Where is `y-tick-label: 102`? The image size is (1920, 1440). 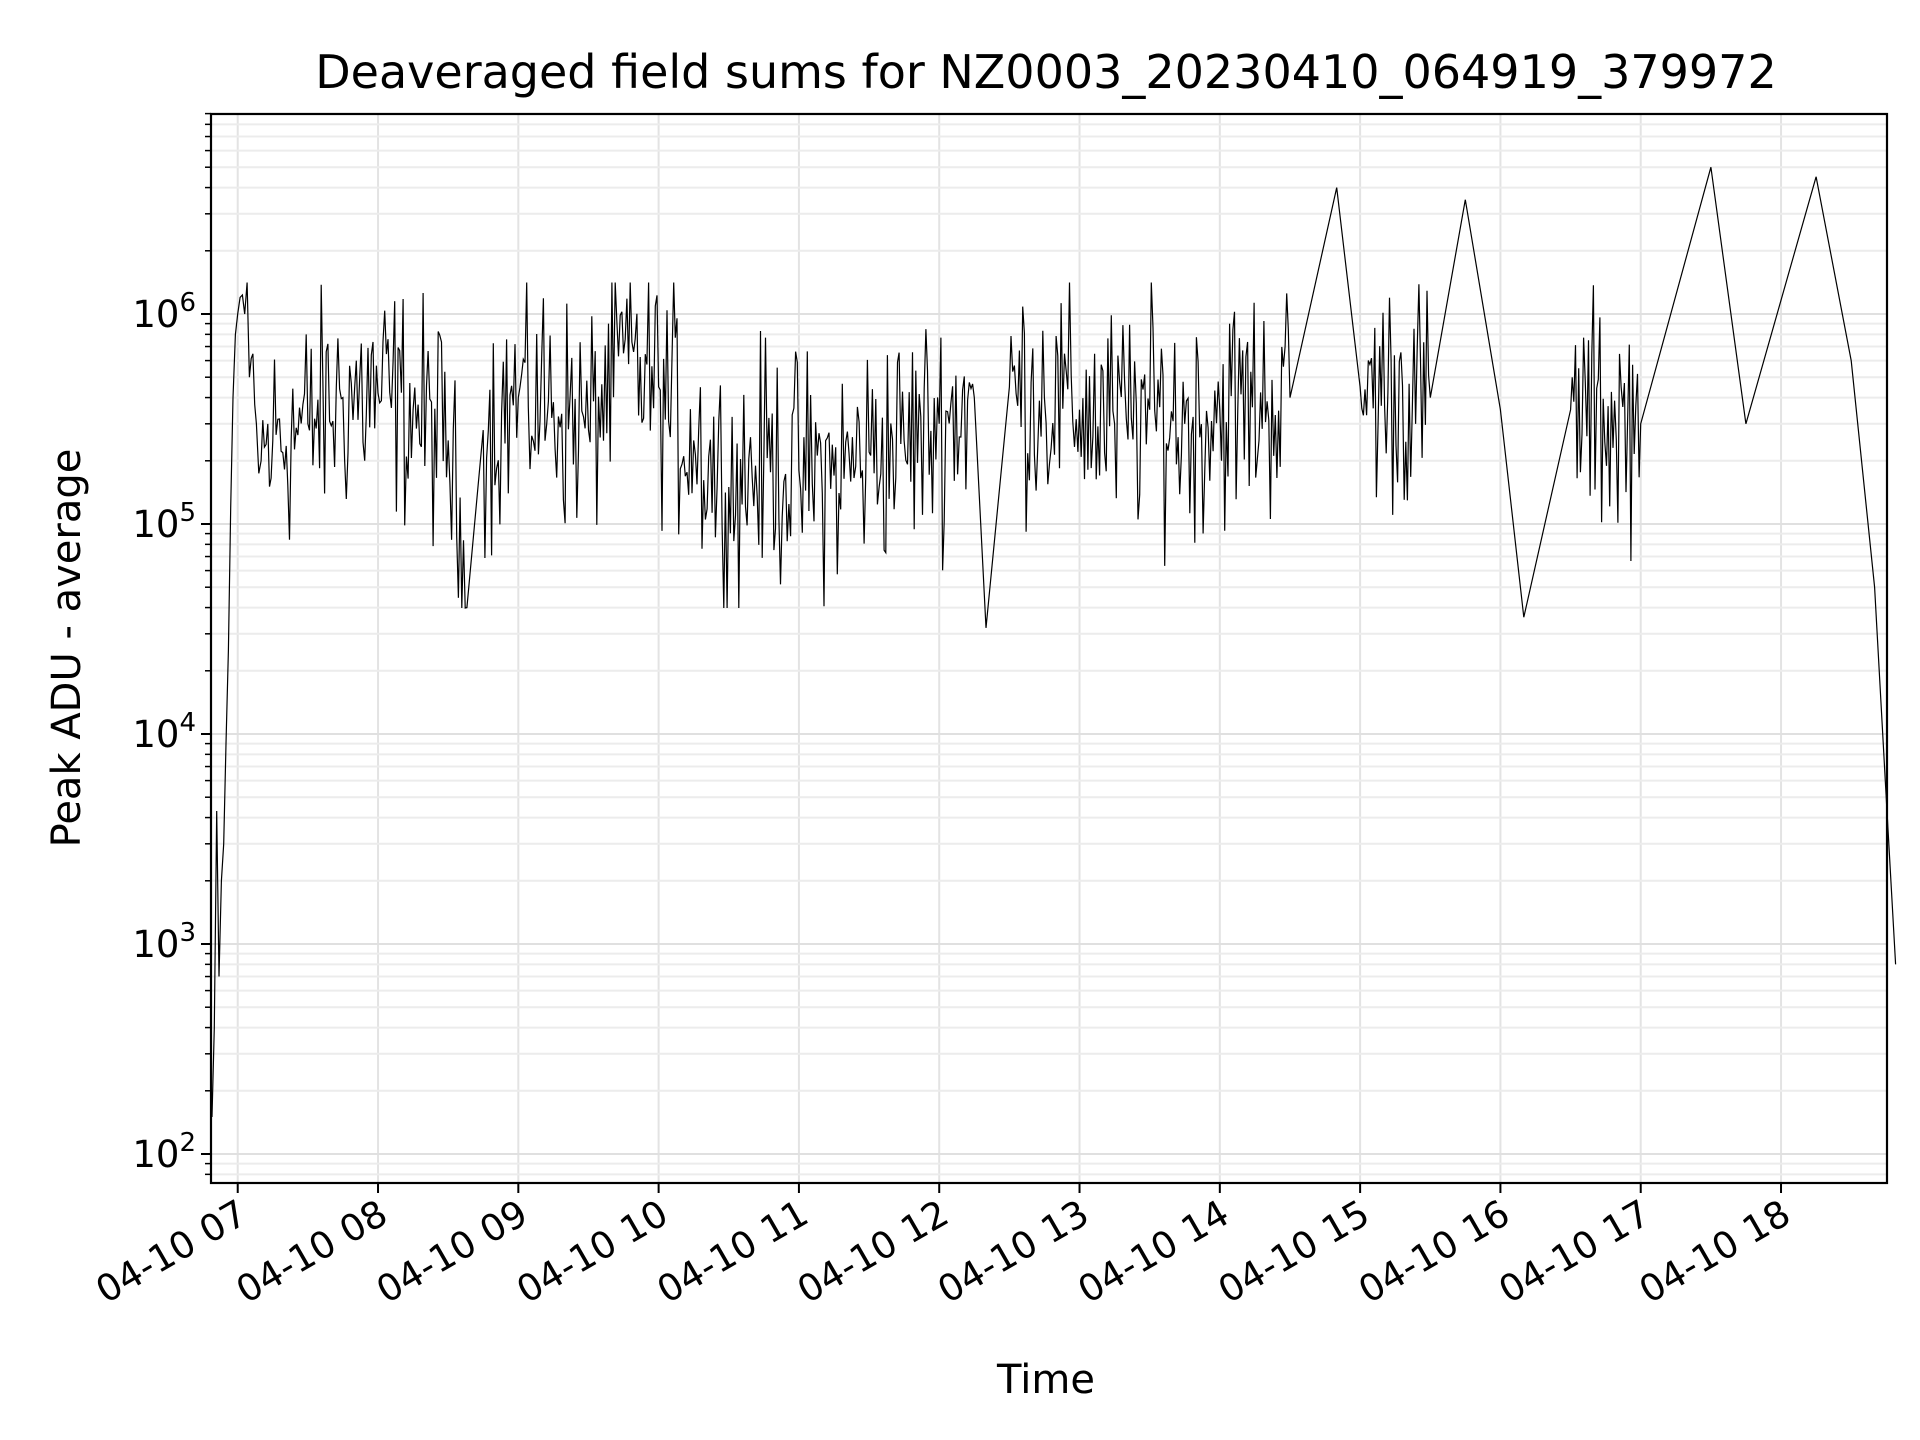 y-tick-label: 102 is located at coordinates (164, 1152).